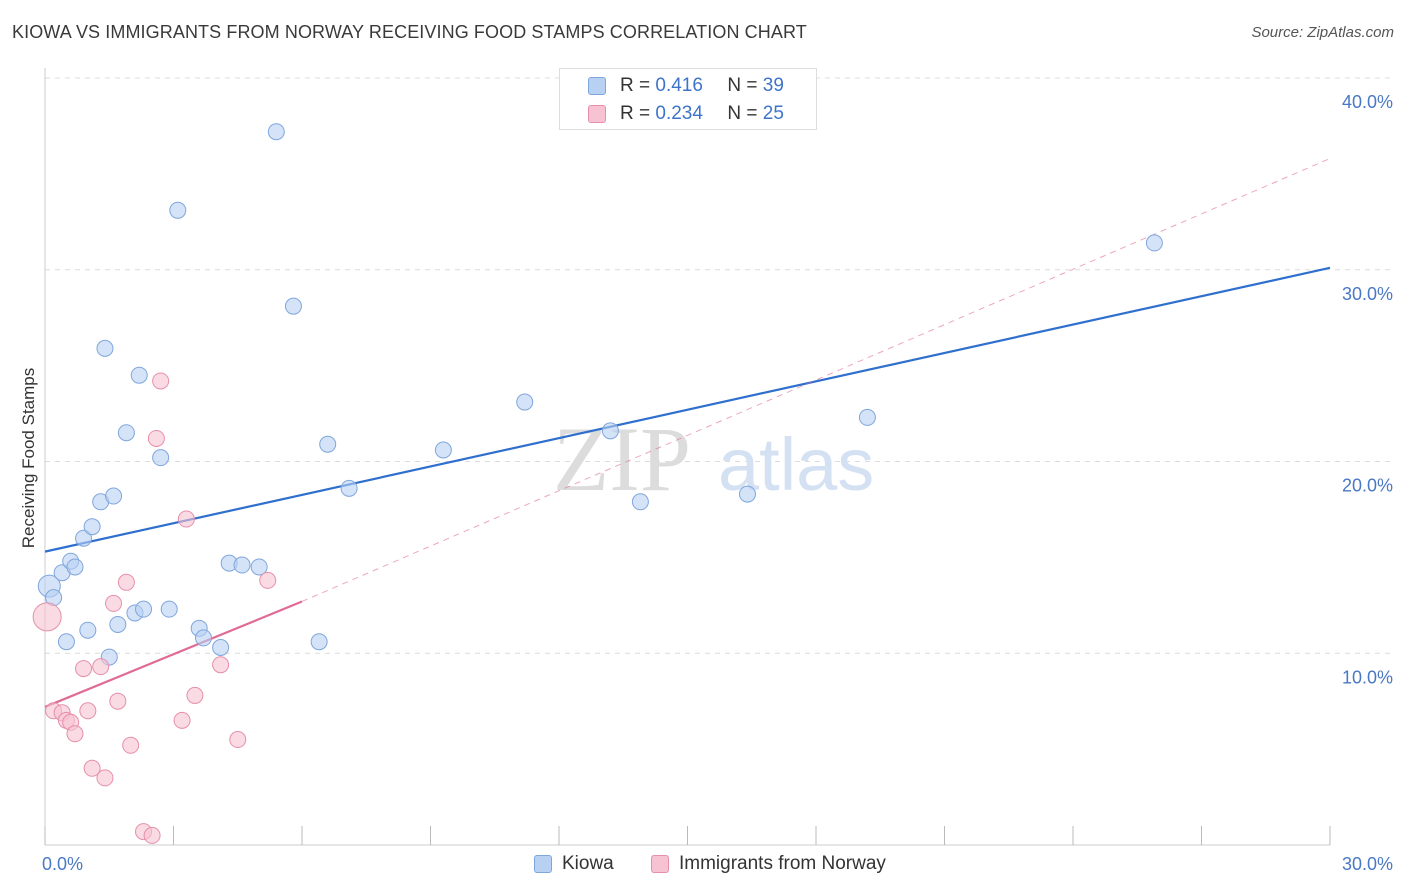 Image resolution: width=1406 pixels, height=892 pixels. I want to click on legend-bottom-swatch-norway, so click(660, 864).